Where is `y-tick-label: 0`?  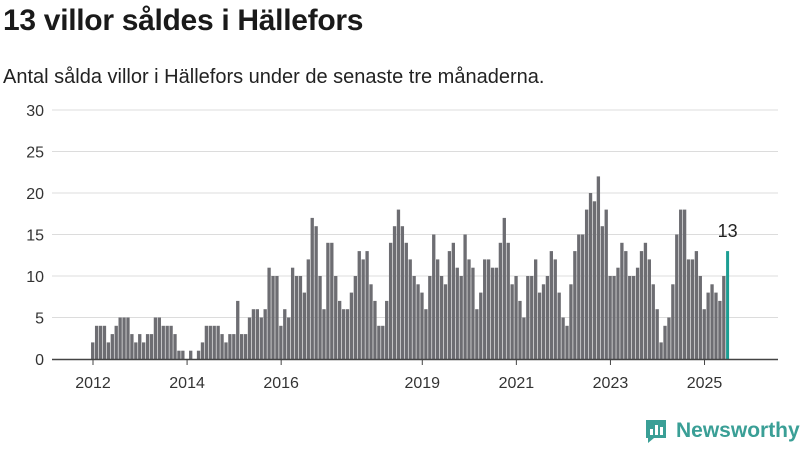 y-tick-label: 0 is located at coordinates (39, 360).